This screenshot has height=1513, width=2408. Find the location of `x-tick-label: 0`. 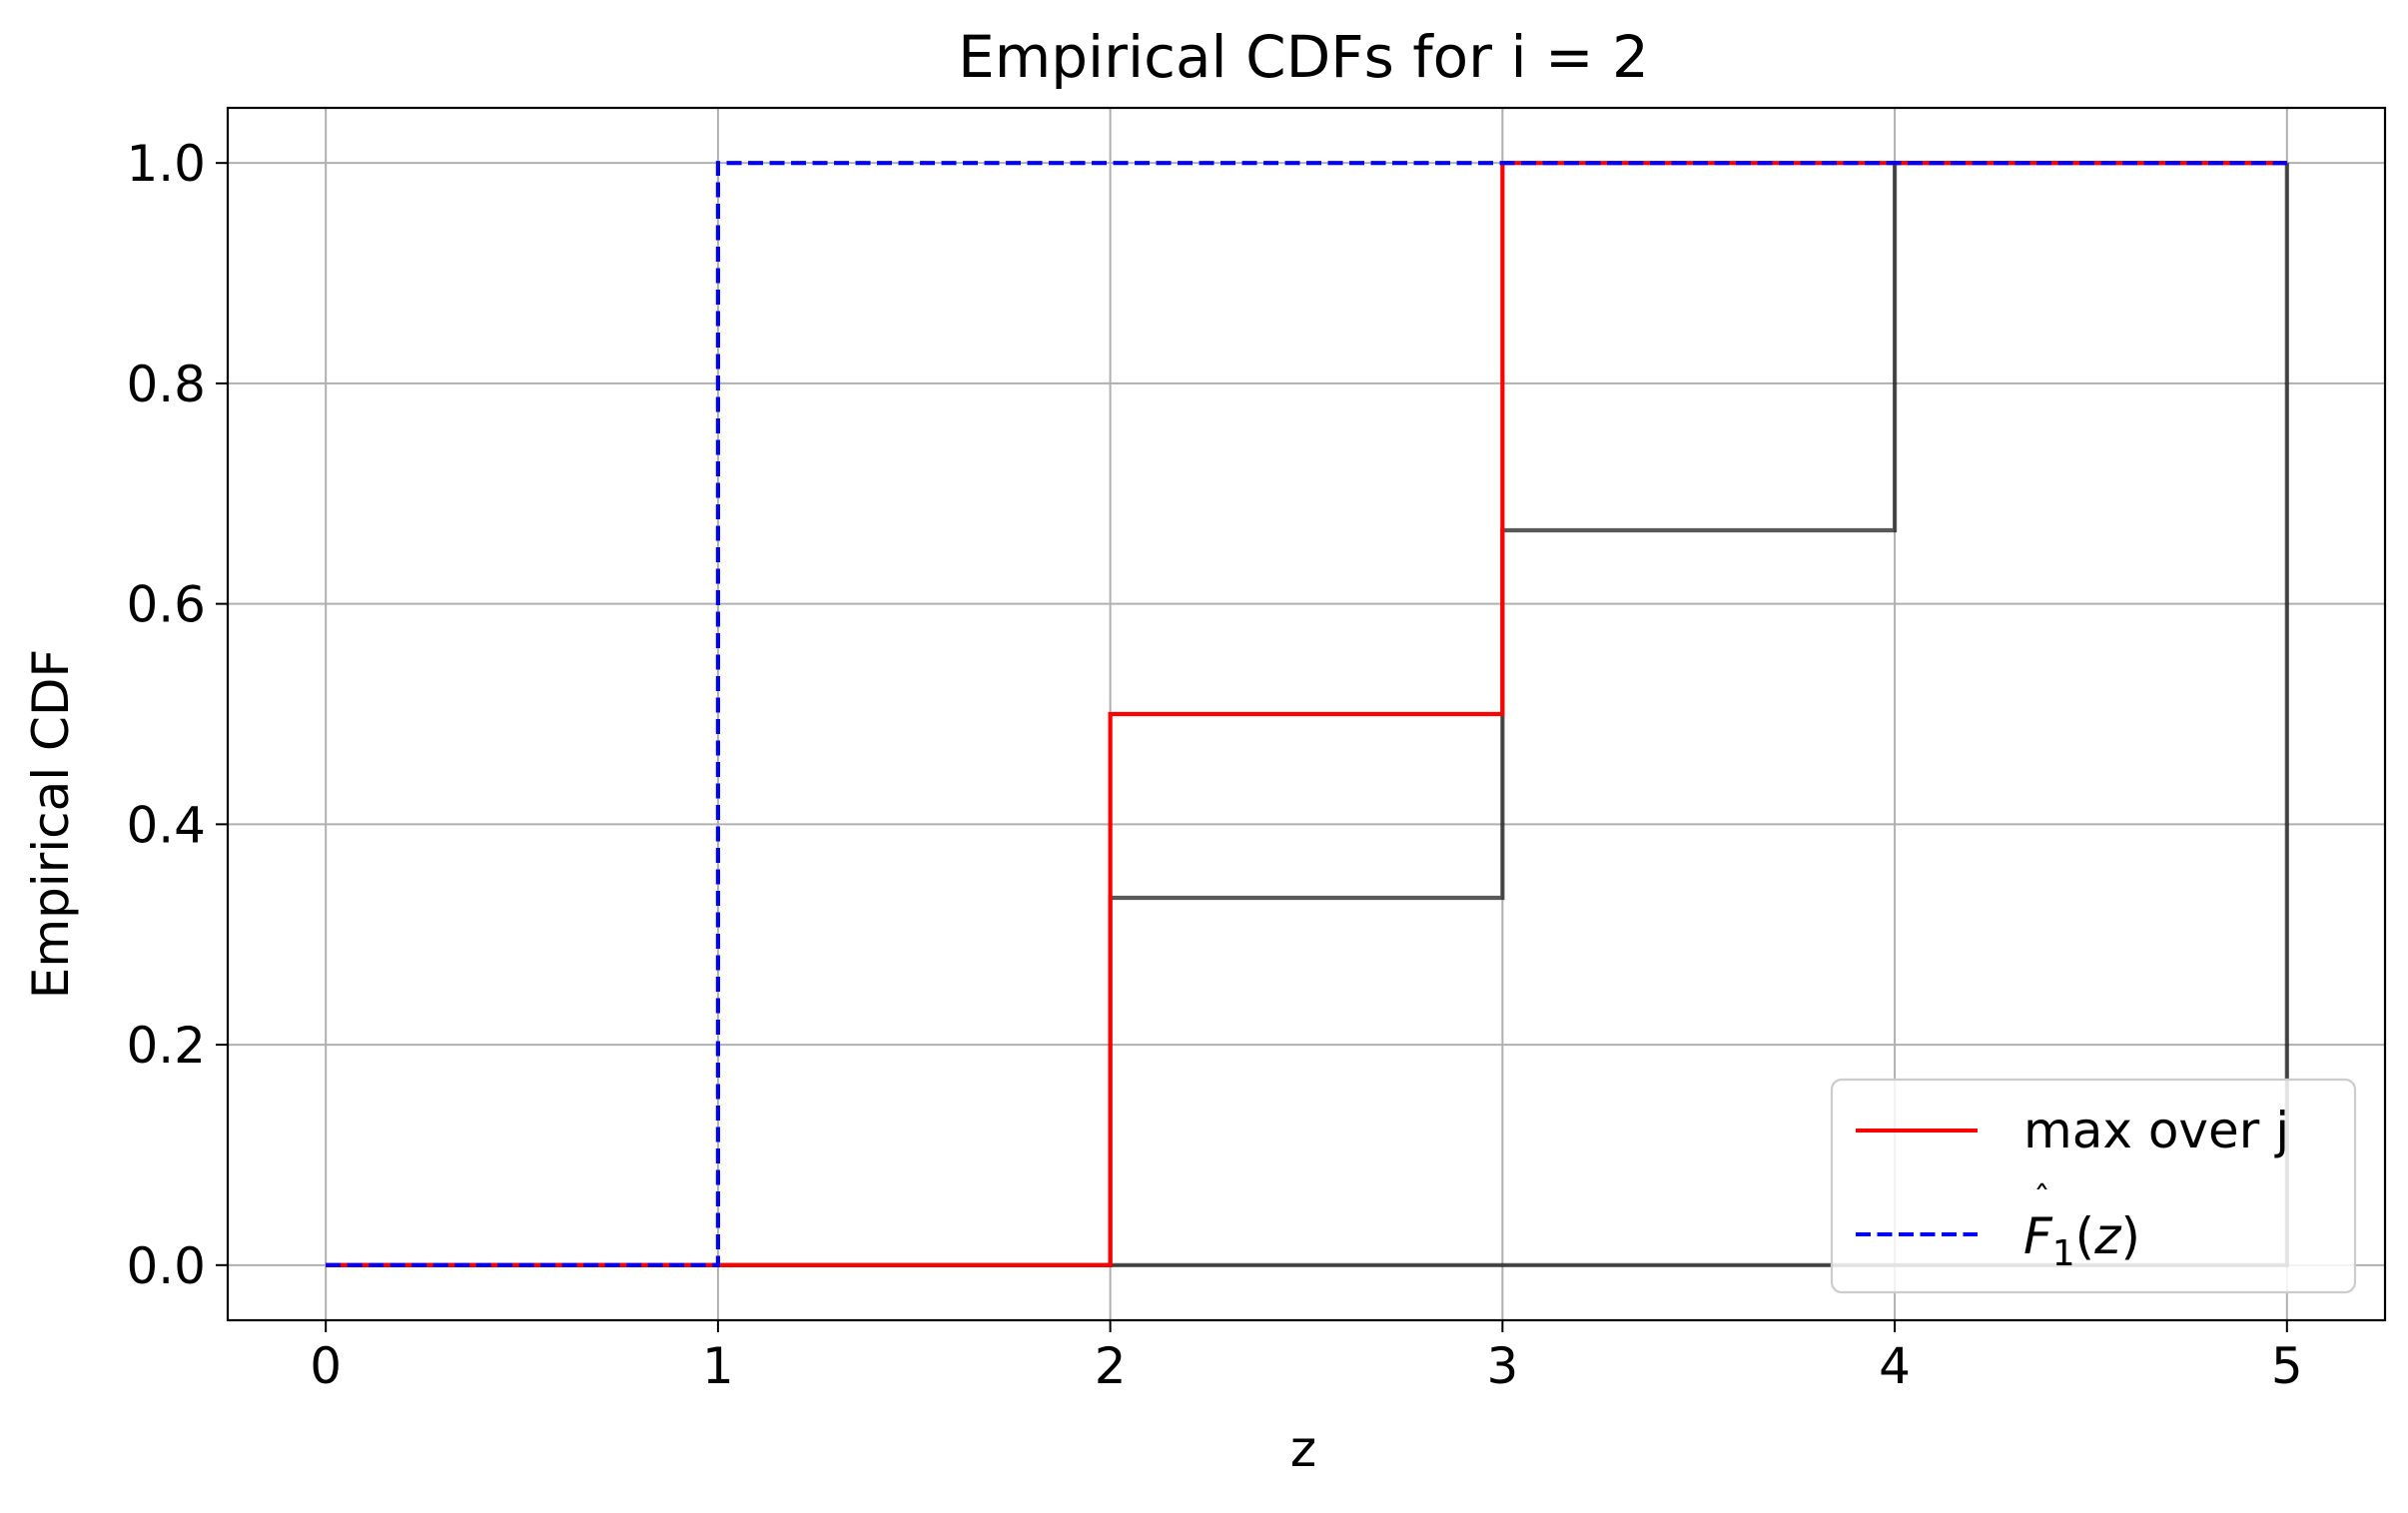

x-tick-label: 0 is located at coordinates (326, 1366).